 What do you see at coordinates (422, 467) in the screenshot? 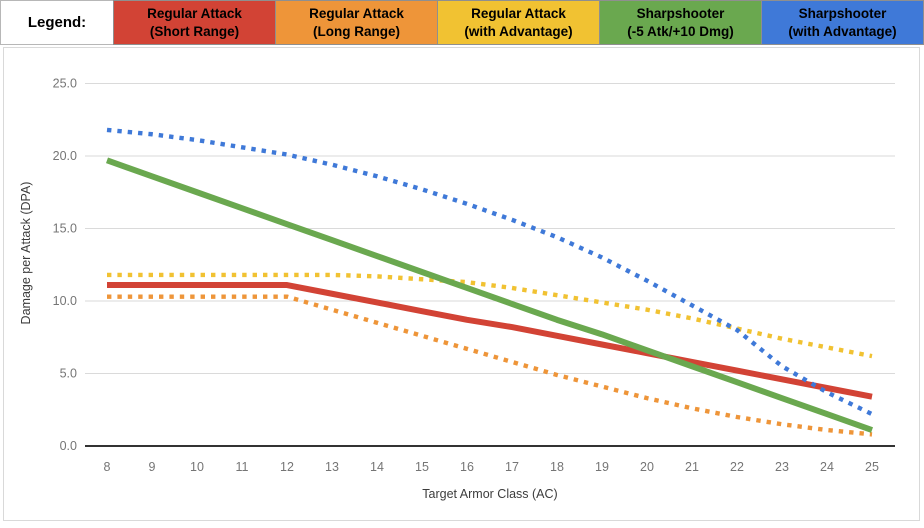
I see `x-tick-label-15: 15` at bounding box center [422, 467].